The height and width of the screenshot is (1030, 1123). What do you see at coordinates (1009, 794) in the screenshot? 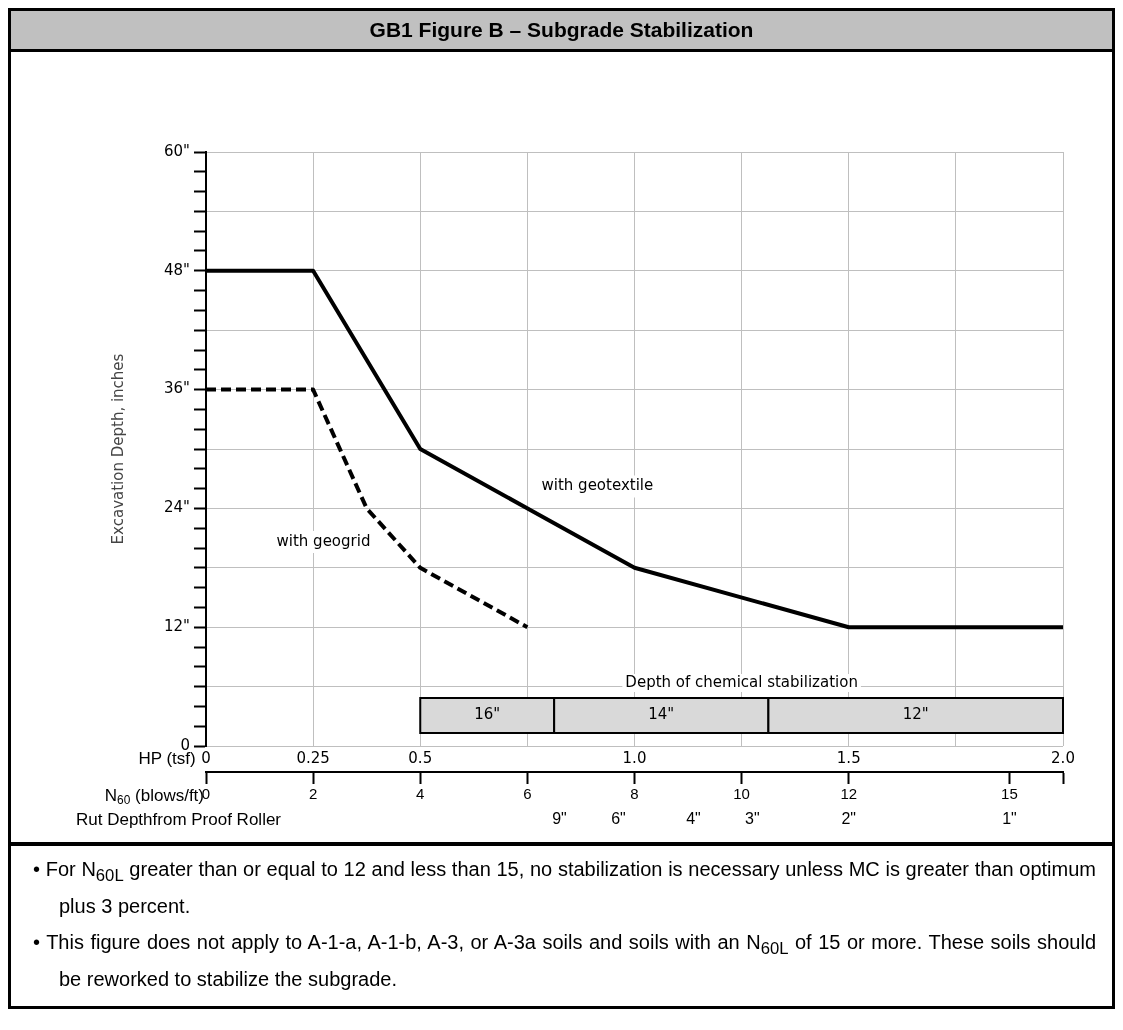
I see `x2-tick-label: 15` at bounding box center [1009, 794].